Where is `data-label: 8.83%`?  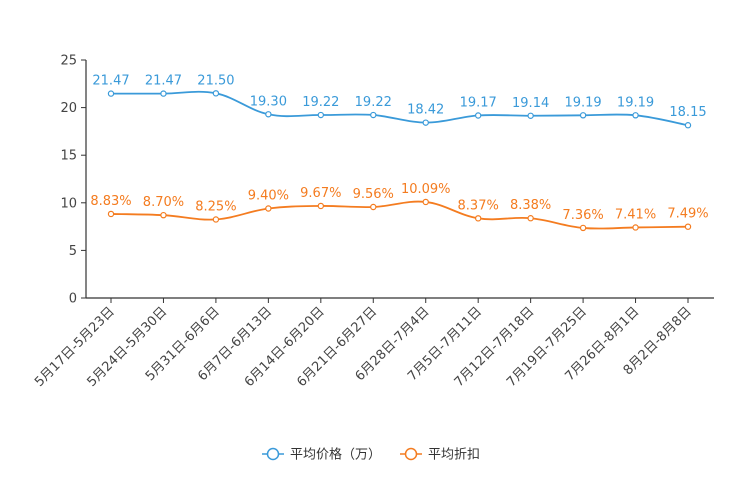
data-label: 8.83% is located at coordinates (110, 201).